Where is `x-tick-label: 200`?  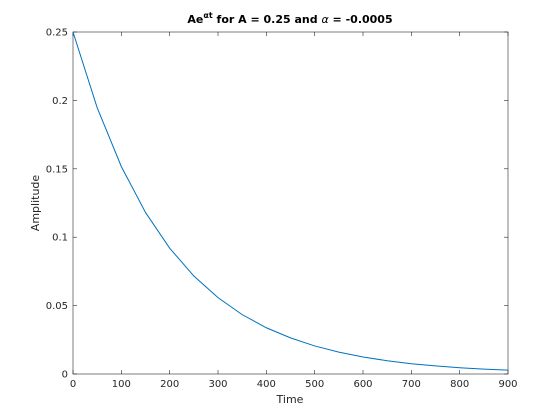
x-tick-label: 200 is located at coordinates (169, 384).